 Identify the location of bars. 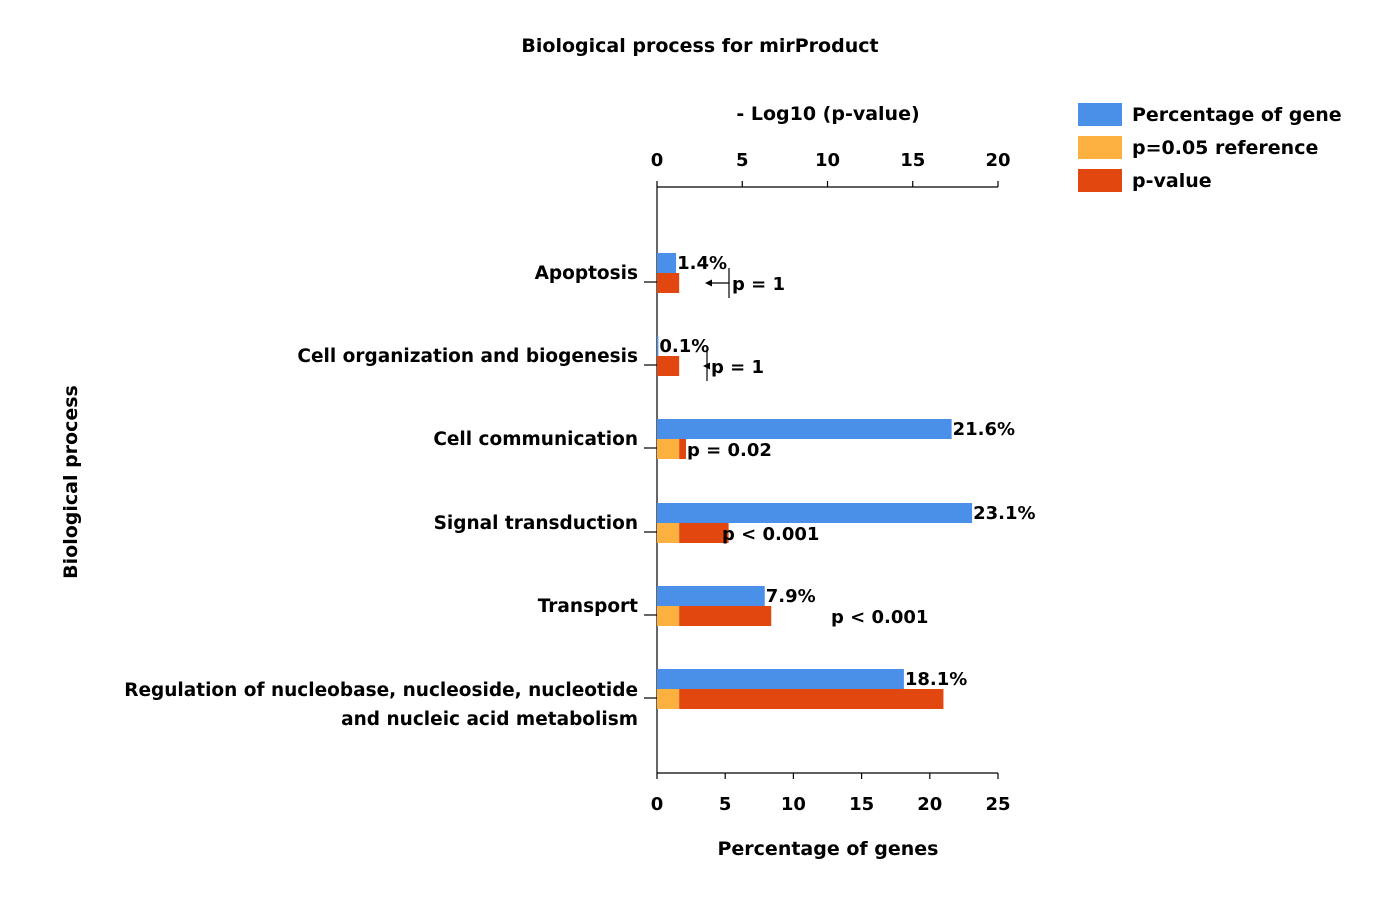
(815, 481).